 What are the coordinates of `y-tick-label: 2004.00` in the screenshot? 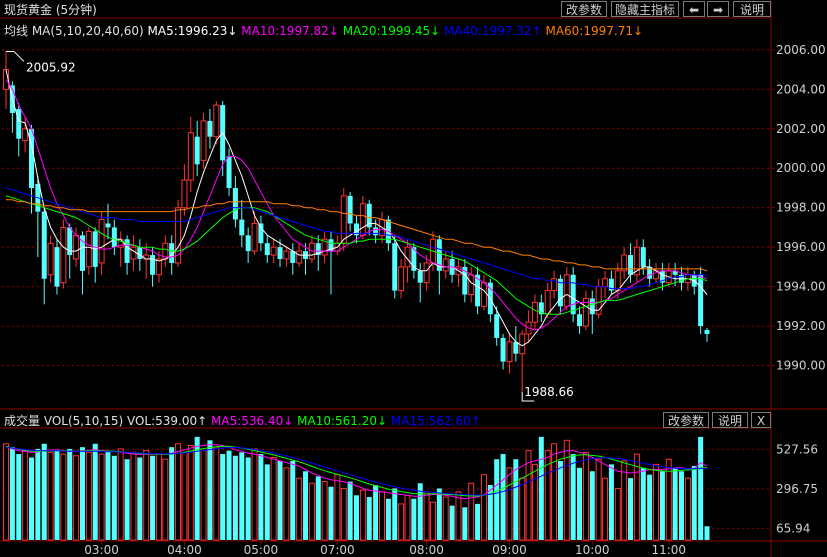 It's located at (801, 89).